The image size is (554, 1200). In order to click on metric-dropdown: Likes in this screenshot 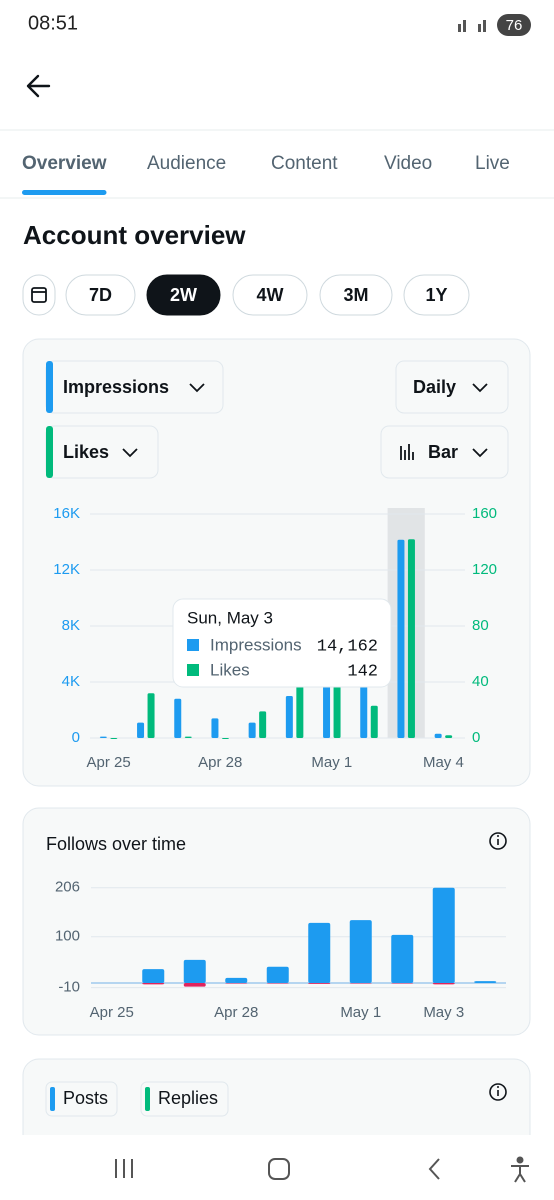, I will do `click(102, 452)`.